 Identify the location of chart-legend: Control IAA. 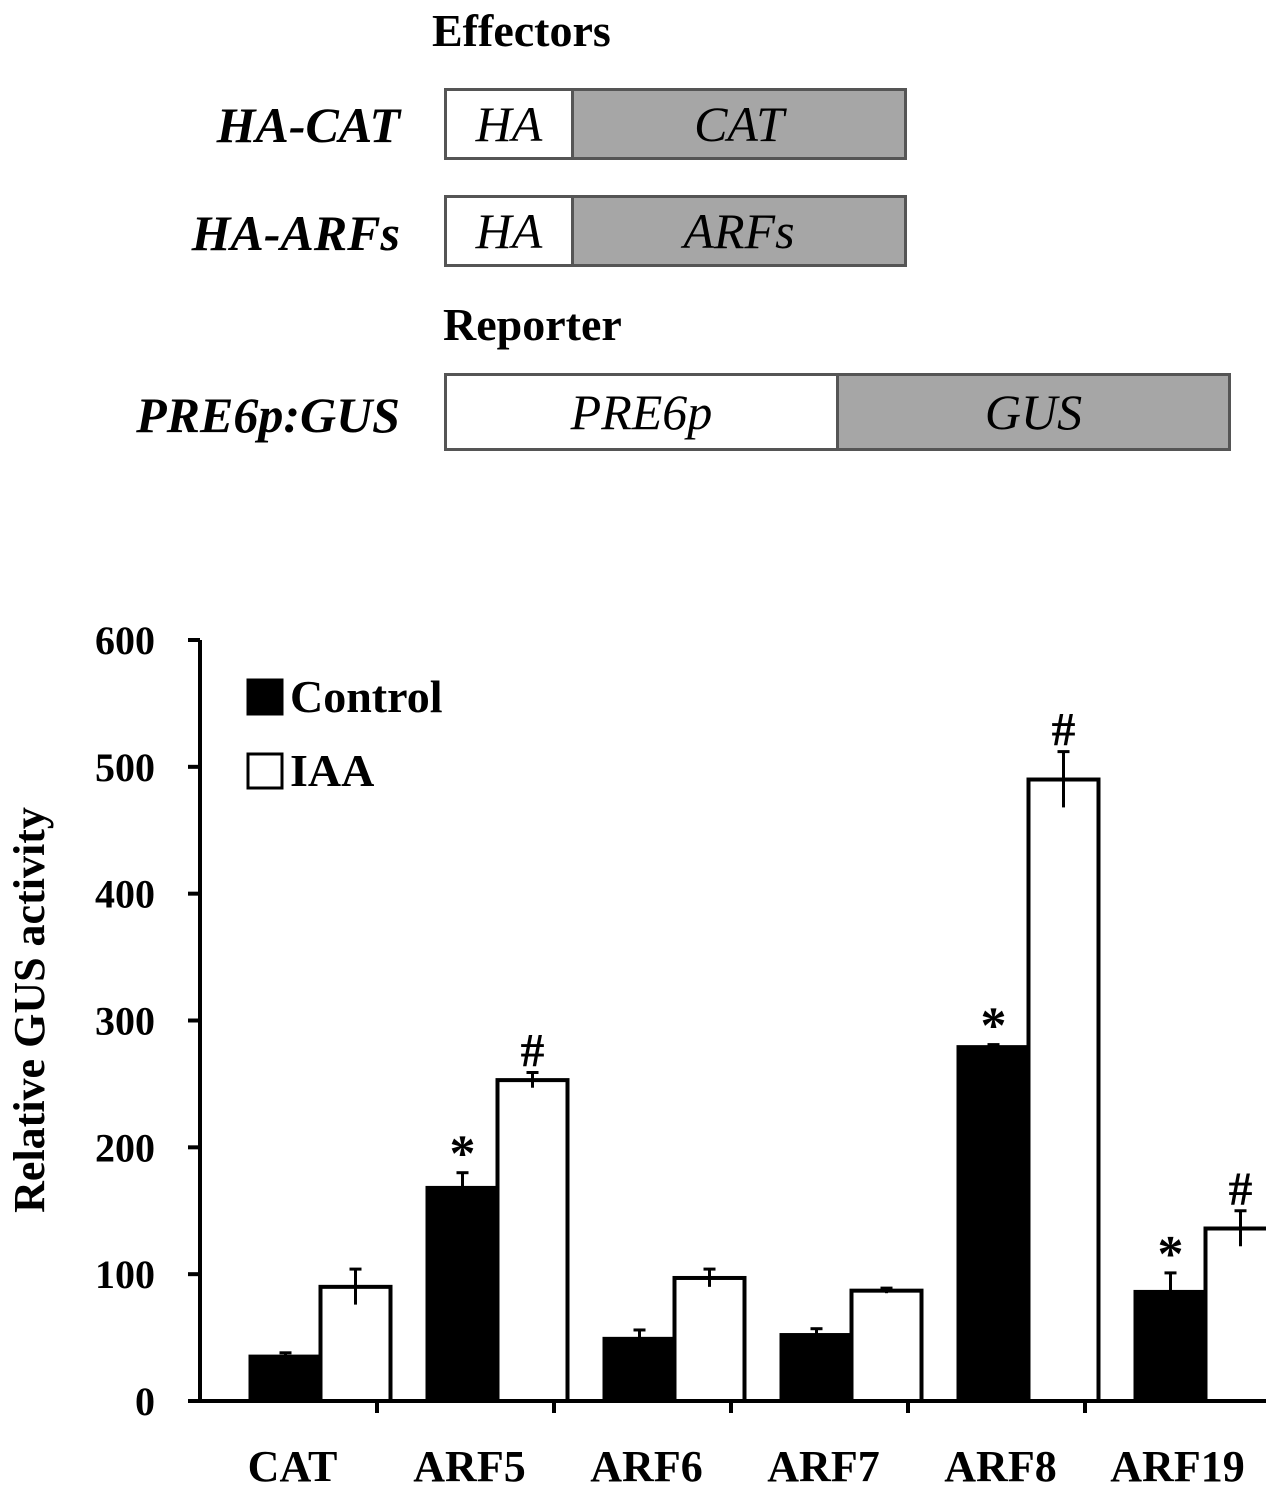
(344, 733).